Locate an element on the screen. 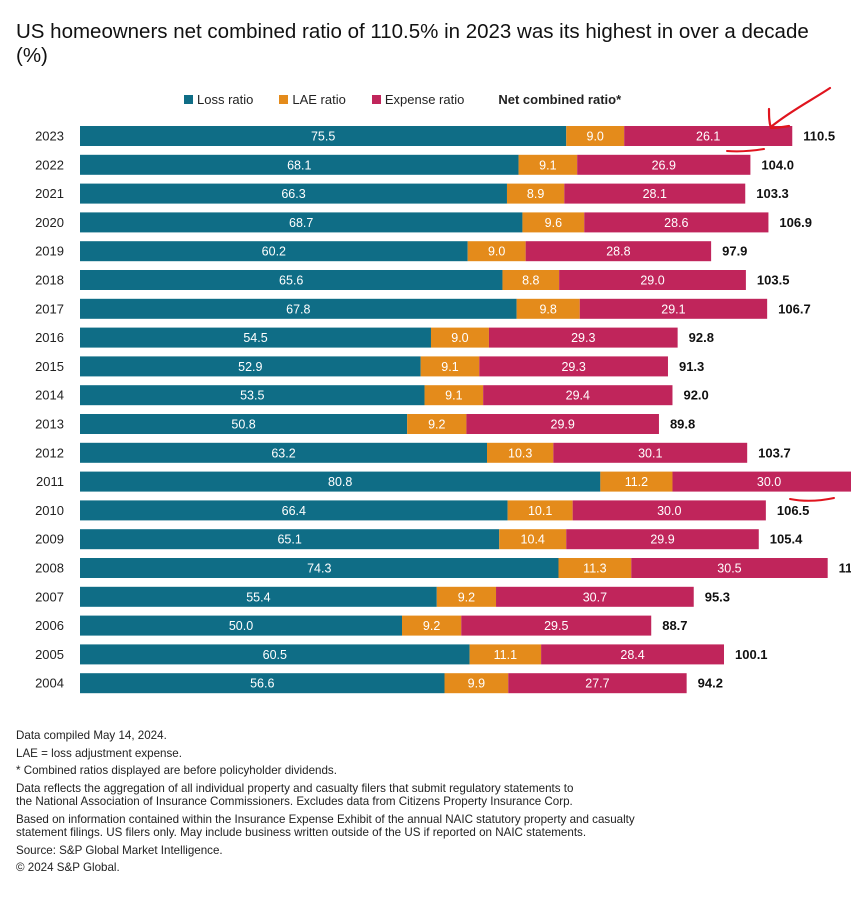  bar-label-lae-2020: 9.6 is located at coordinates (553, 223).